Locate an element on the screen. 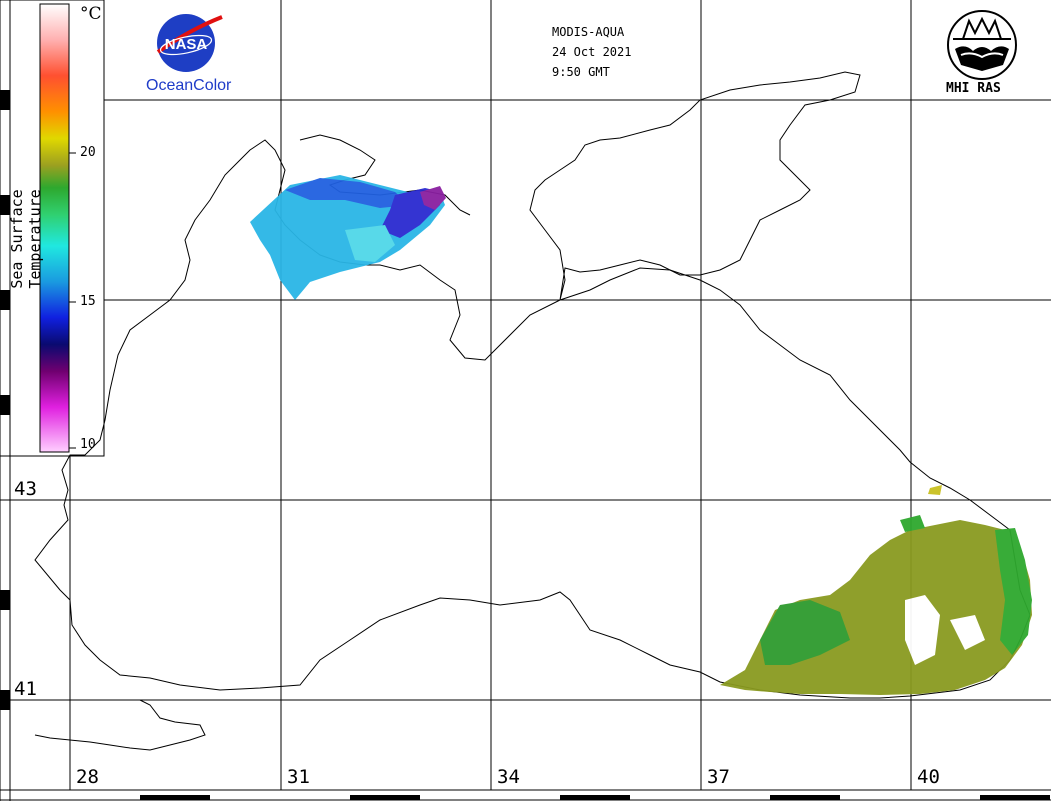 The height and width of the screenshot is (801, 1051). colorbar-tick-10: 10 is located at coordinates (88, 444).